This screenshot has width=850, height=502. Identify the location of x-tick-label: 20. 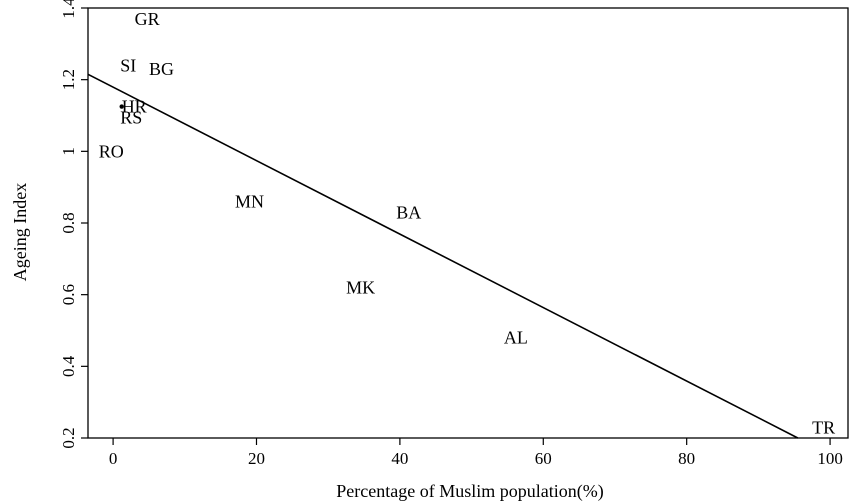
(256, 458).